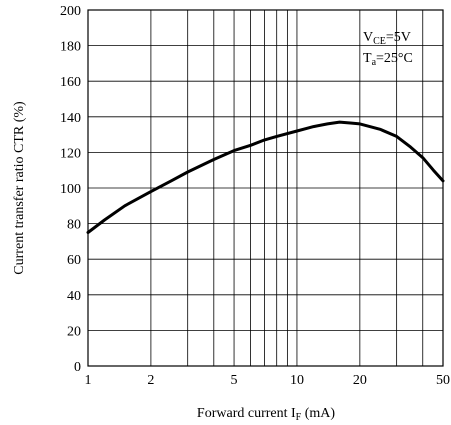  What do you see at coordinates (443, 380) in the screenshot?
I see `x-tick-label: 50` at bounding box center [443, 380].